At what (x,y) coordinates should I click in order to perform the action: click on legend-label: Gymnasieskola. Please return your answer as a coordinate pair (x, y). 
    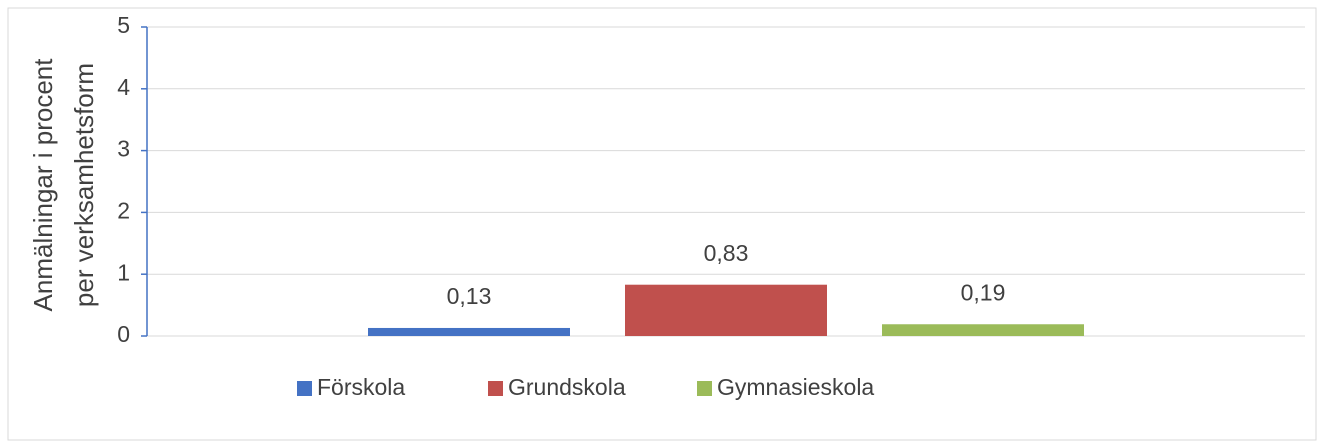
    Looking at the image, I should click on (795, 387).